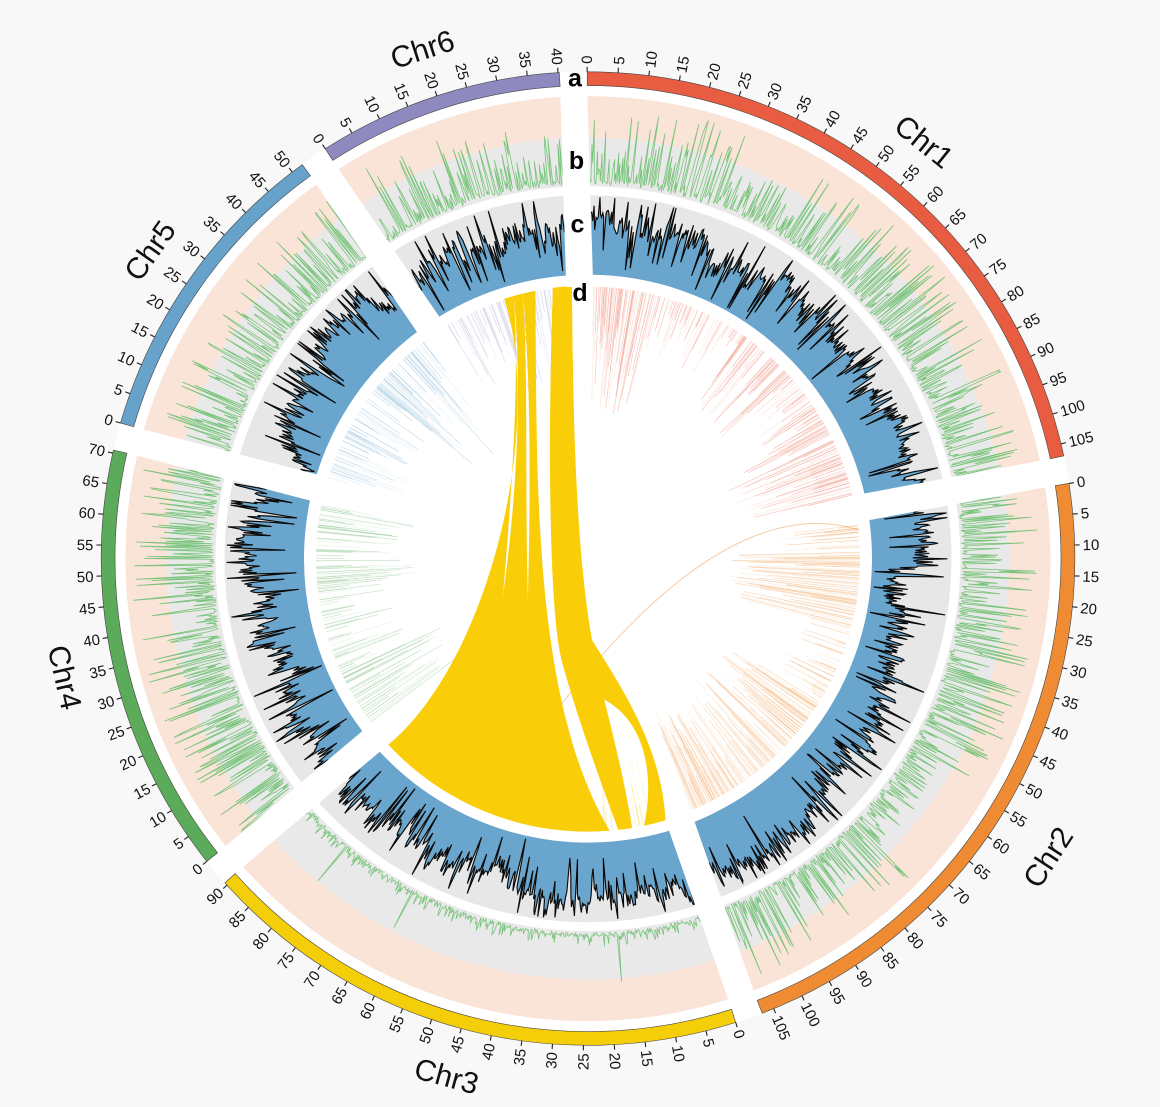 This screenshot has height=1107, width=1160. Describe the element at coordinates (576, 161) in the screenshot. I see `svg-text: b` at that location.